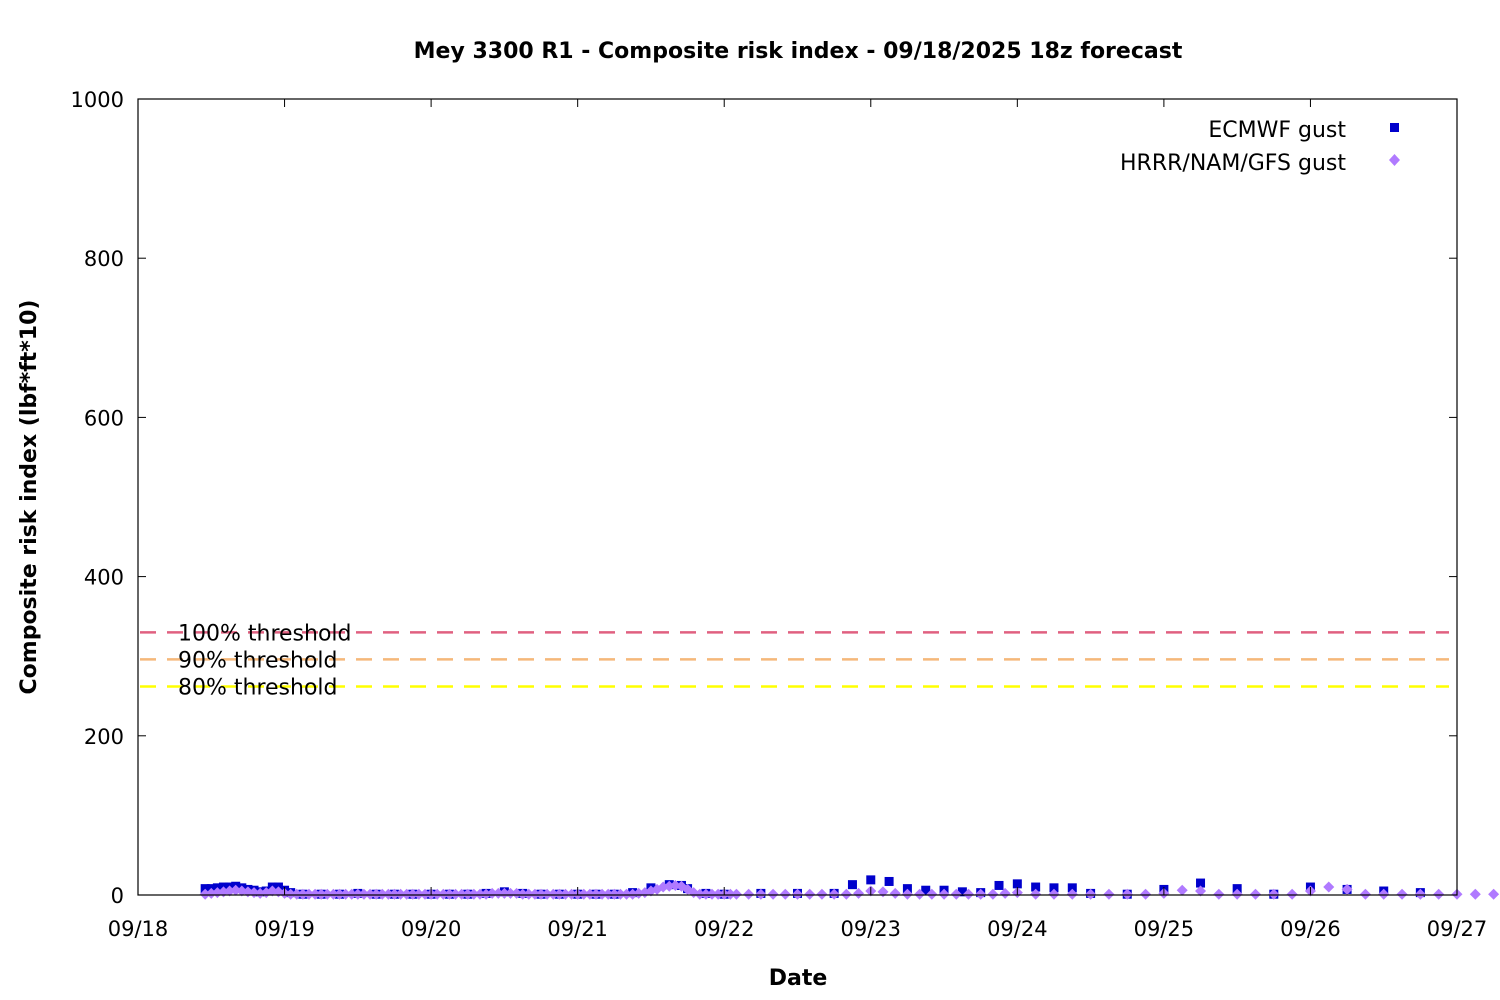  I want to click on legend-marker-hrrr, so click(1394, 160).